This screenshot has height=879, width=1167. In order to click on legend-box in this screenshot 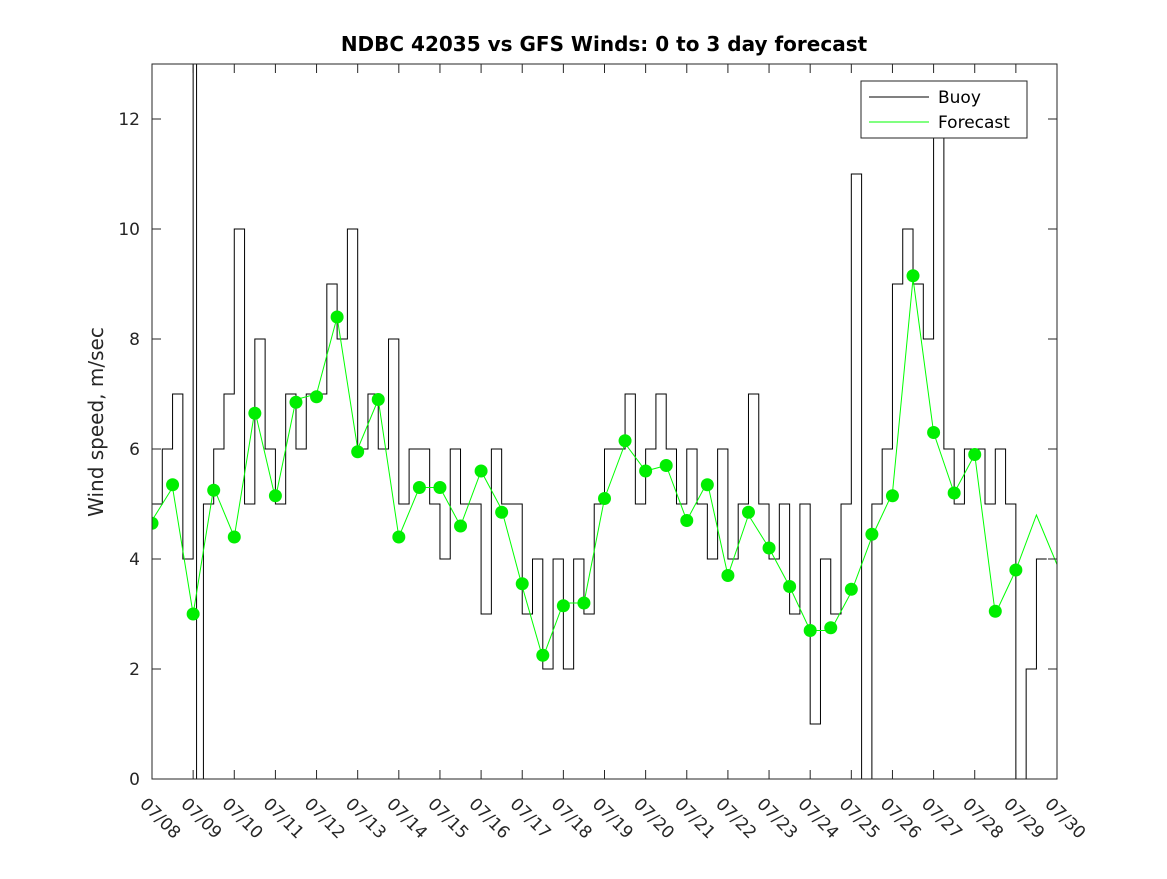, I will do `click(944, 109)`.